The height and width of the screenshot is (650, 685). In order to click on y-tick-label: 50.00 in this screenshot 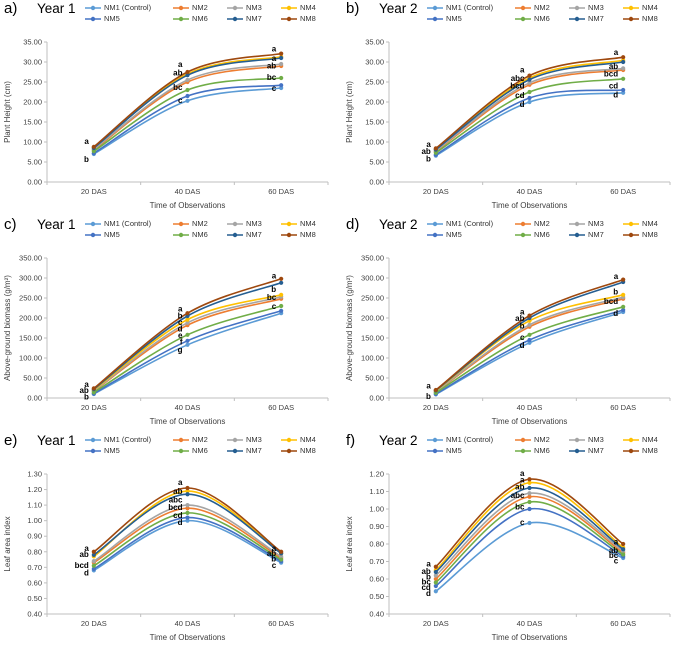, I will do `click(32, 378)`.